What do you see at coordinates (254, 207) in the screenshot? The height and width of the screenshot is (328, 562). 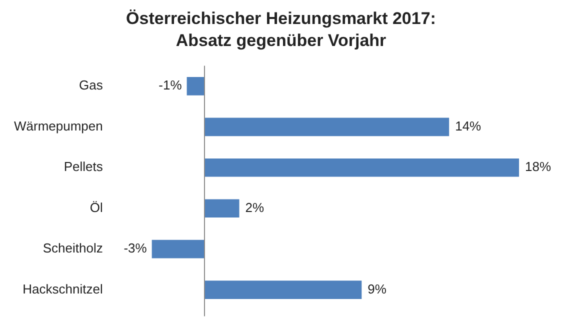 I see `data-label: 2%` at bounding box center [254, 207].